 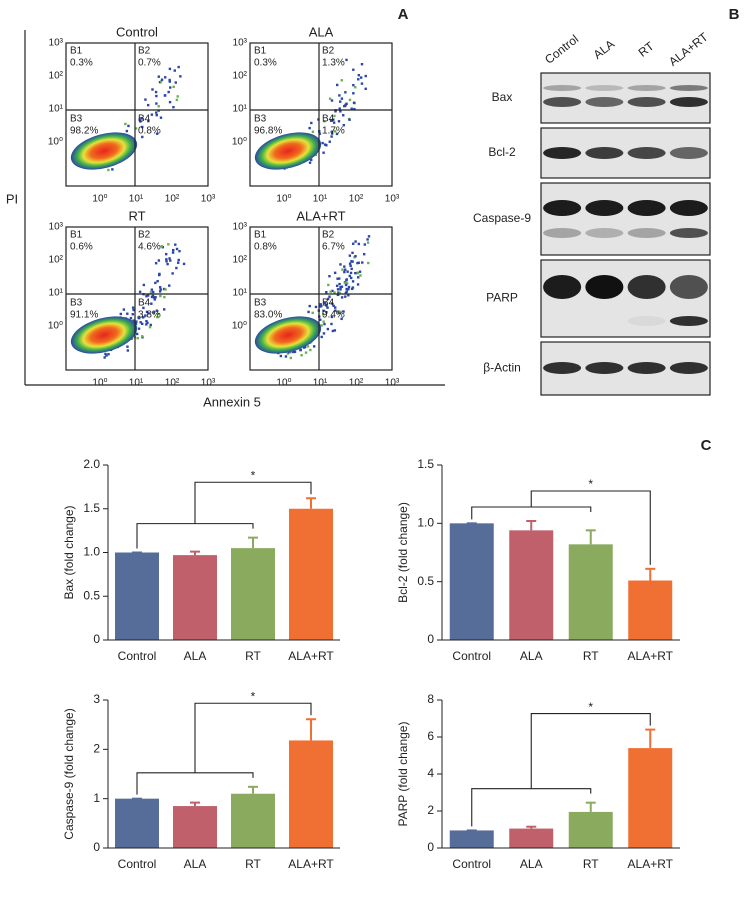 I want to click on quadrant-percent: 98.2%, so click(x=84, y=131).